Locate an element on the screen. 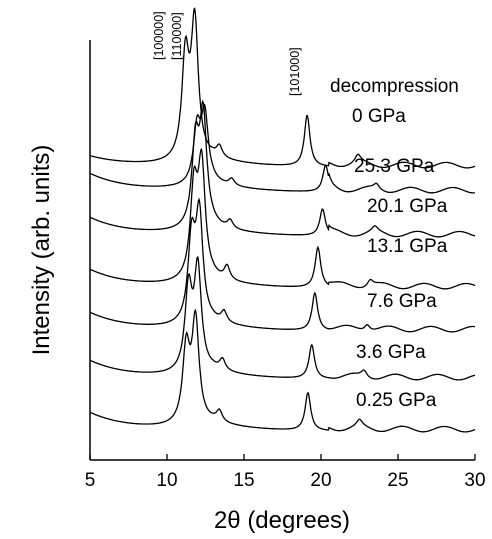  x-tick-label: 30 is located at coordinates (474, 480).